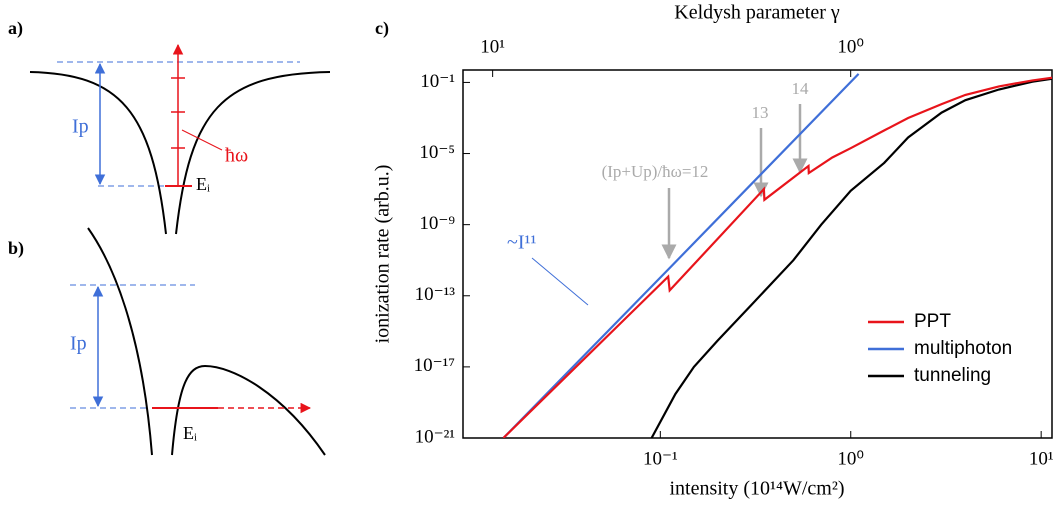 Image resolution: width=1054 pixels, height=510 pixels. What do you see at coordinates (1041, 458) in the screenshot?
I see `x-tick-label: 10¹` at bounding box center [1041, 458].